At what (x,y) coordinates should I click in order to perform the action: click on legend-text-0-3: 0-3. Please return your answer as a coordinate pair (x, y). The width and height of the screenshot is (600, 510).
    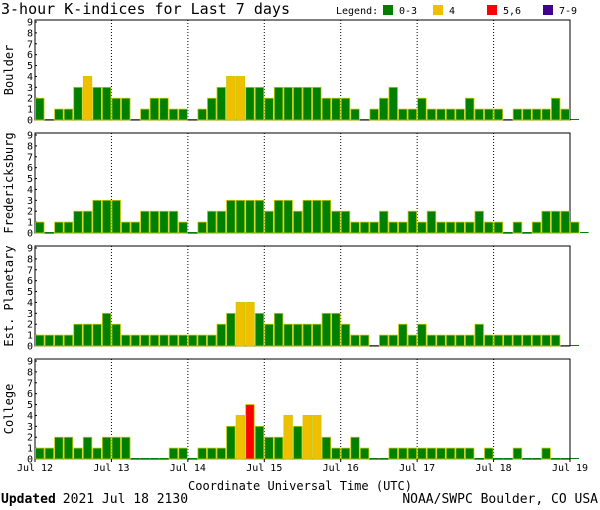
    Looking at the image, I should click on (408, 11).